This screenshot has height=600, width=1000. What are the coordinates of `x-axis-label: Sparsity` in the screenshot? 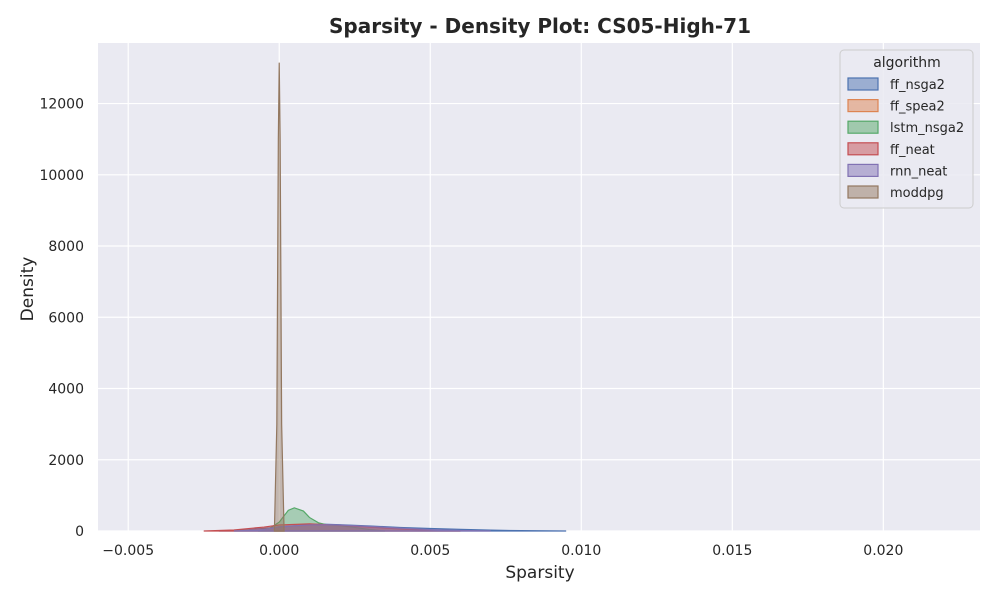 It's located at (539, 573).